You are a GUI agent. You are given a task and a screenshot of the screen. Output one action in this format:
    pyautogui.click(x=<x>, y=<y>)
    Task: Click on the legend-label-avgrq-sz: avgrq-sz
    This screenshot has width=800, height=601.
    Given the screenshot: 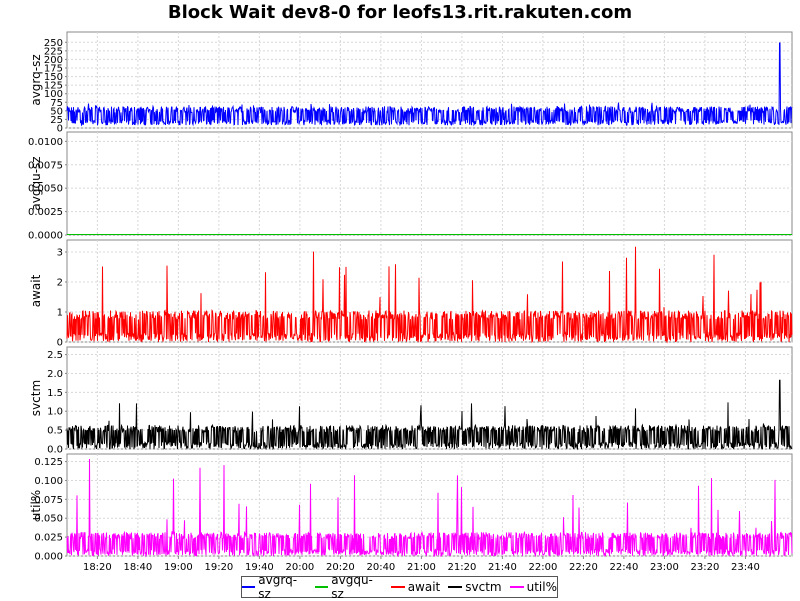 What is the action you would take?
    pyautogui.click(x=278, y=587)
    